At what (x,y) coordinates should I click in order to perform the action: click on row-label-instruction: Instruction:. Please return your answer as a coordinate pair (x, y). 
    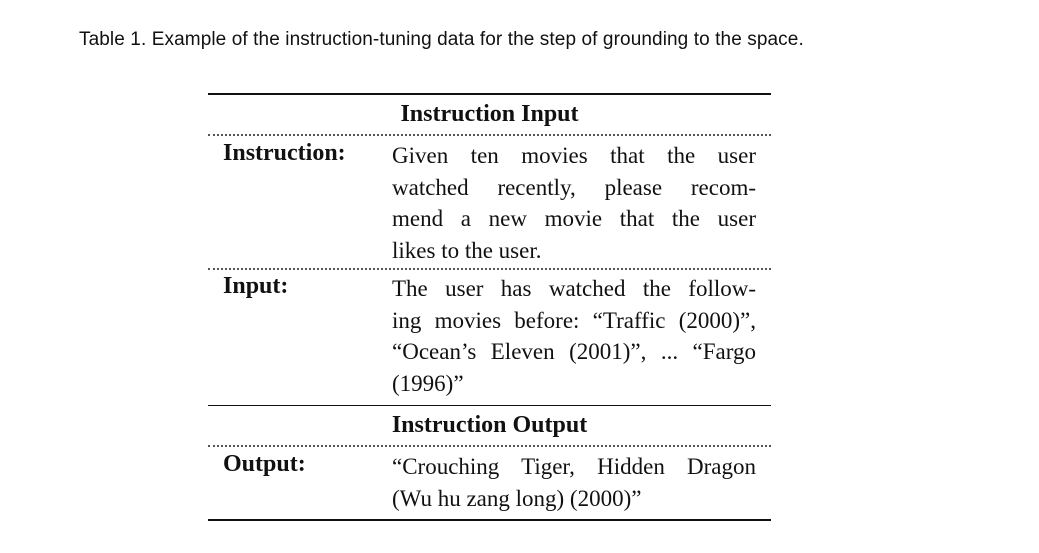
    Looking at the image, I should click on (284, 153).